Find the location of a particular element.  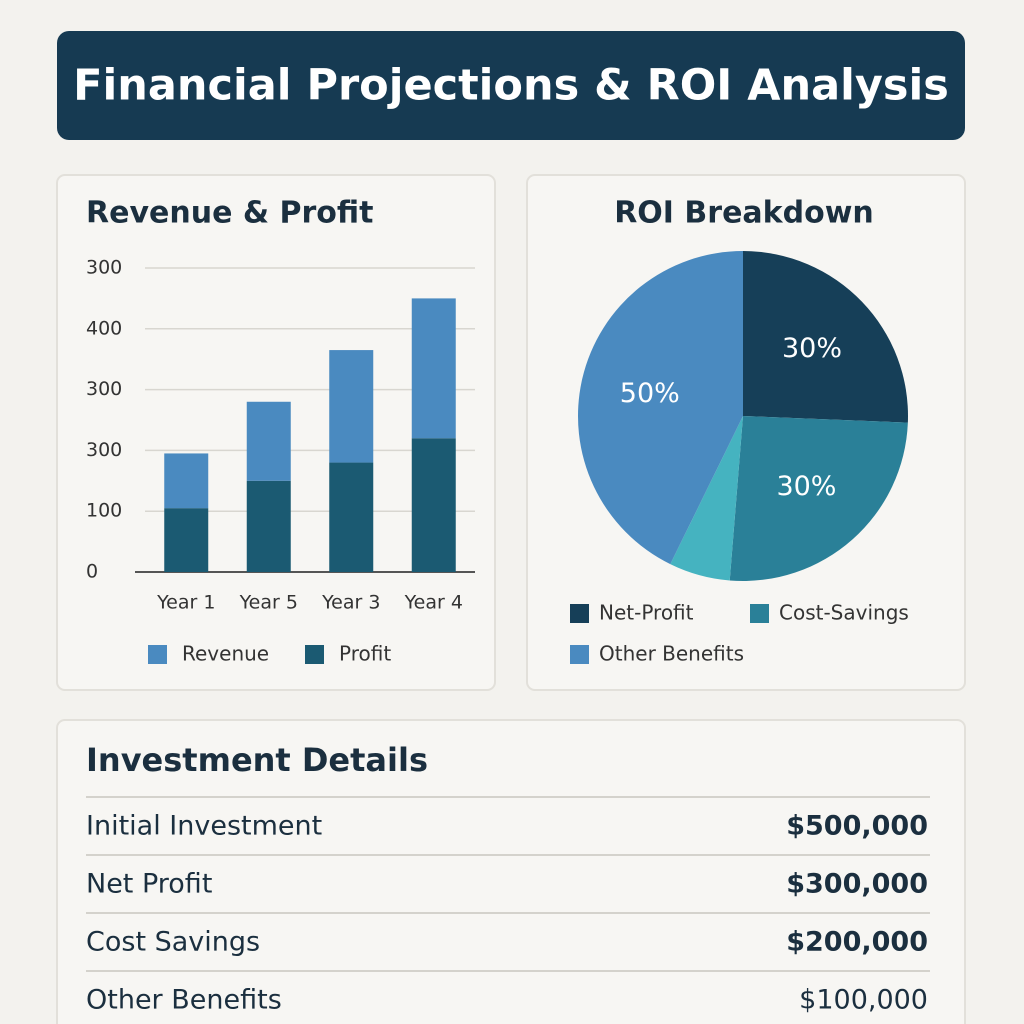

y-tick-label: 100 is located at coordinates (104, 511).